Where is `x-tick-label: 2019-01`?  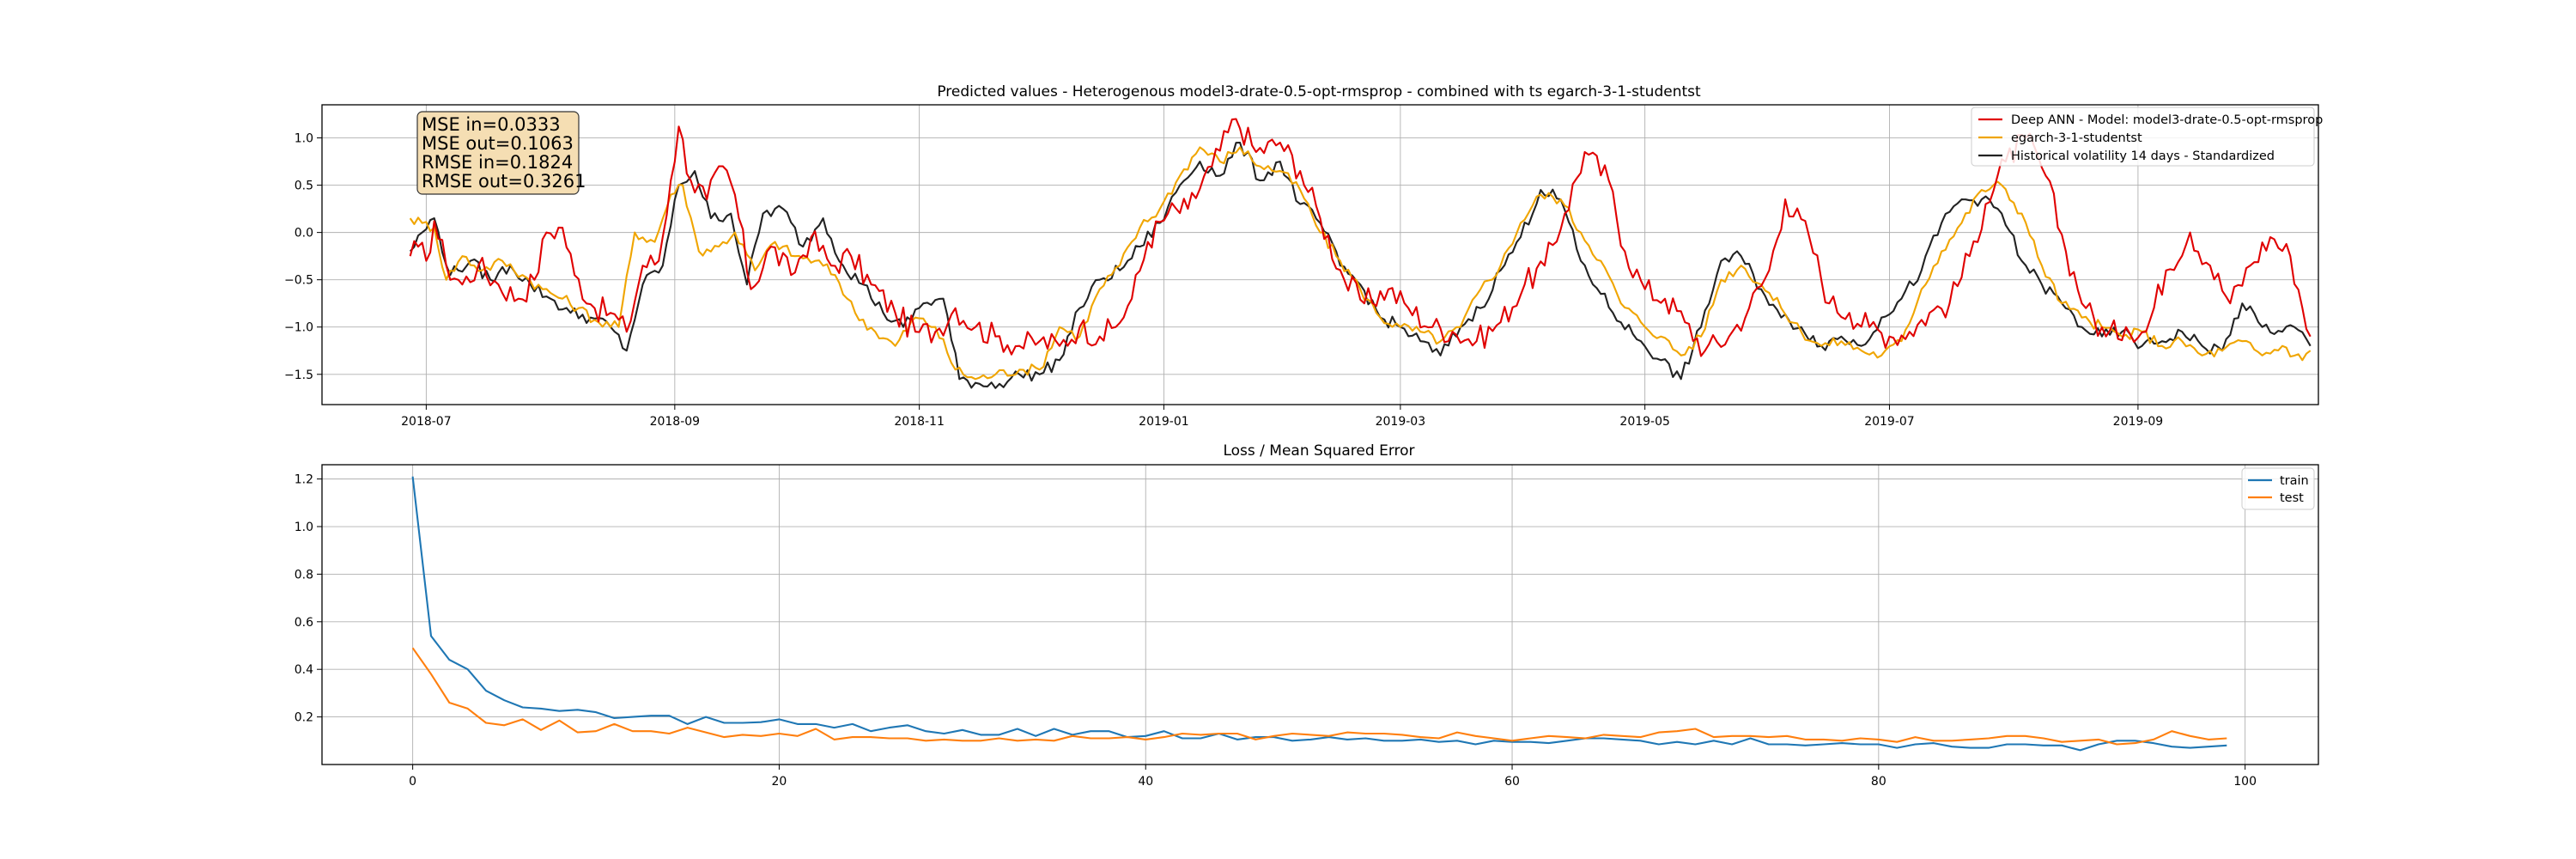
x-tick-label: 2019-01 is located at coordinates (1164, 422).